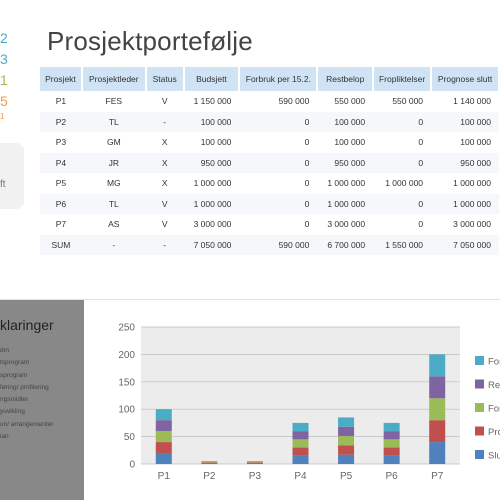 This screenshot has width=500, height=500. I want to click on legend-label: Slutt, so click(494, 456).